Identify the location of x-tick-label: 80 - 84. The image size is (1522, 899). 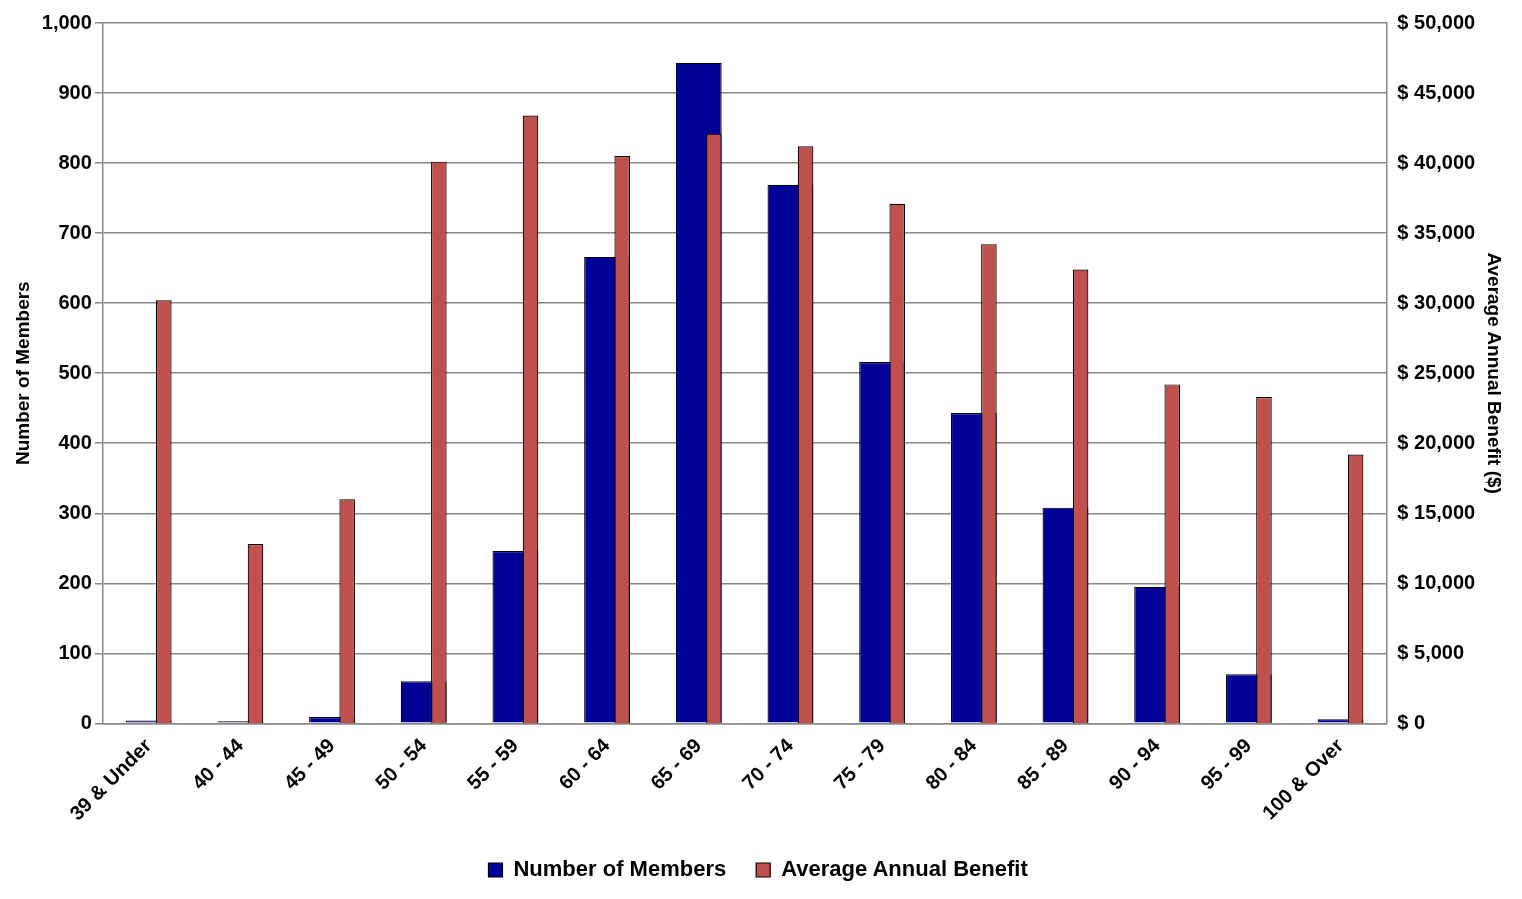
(951, 763).